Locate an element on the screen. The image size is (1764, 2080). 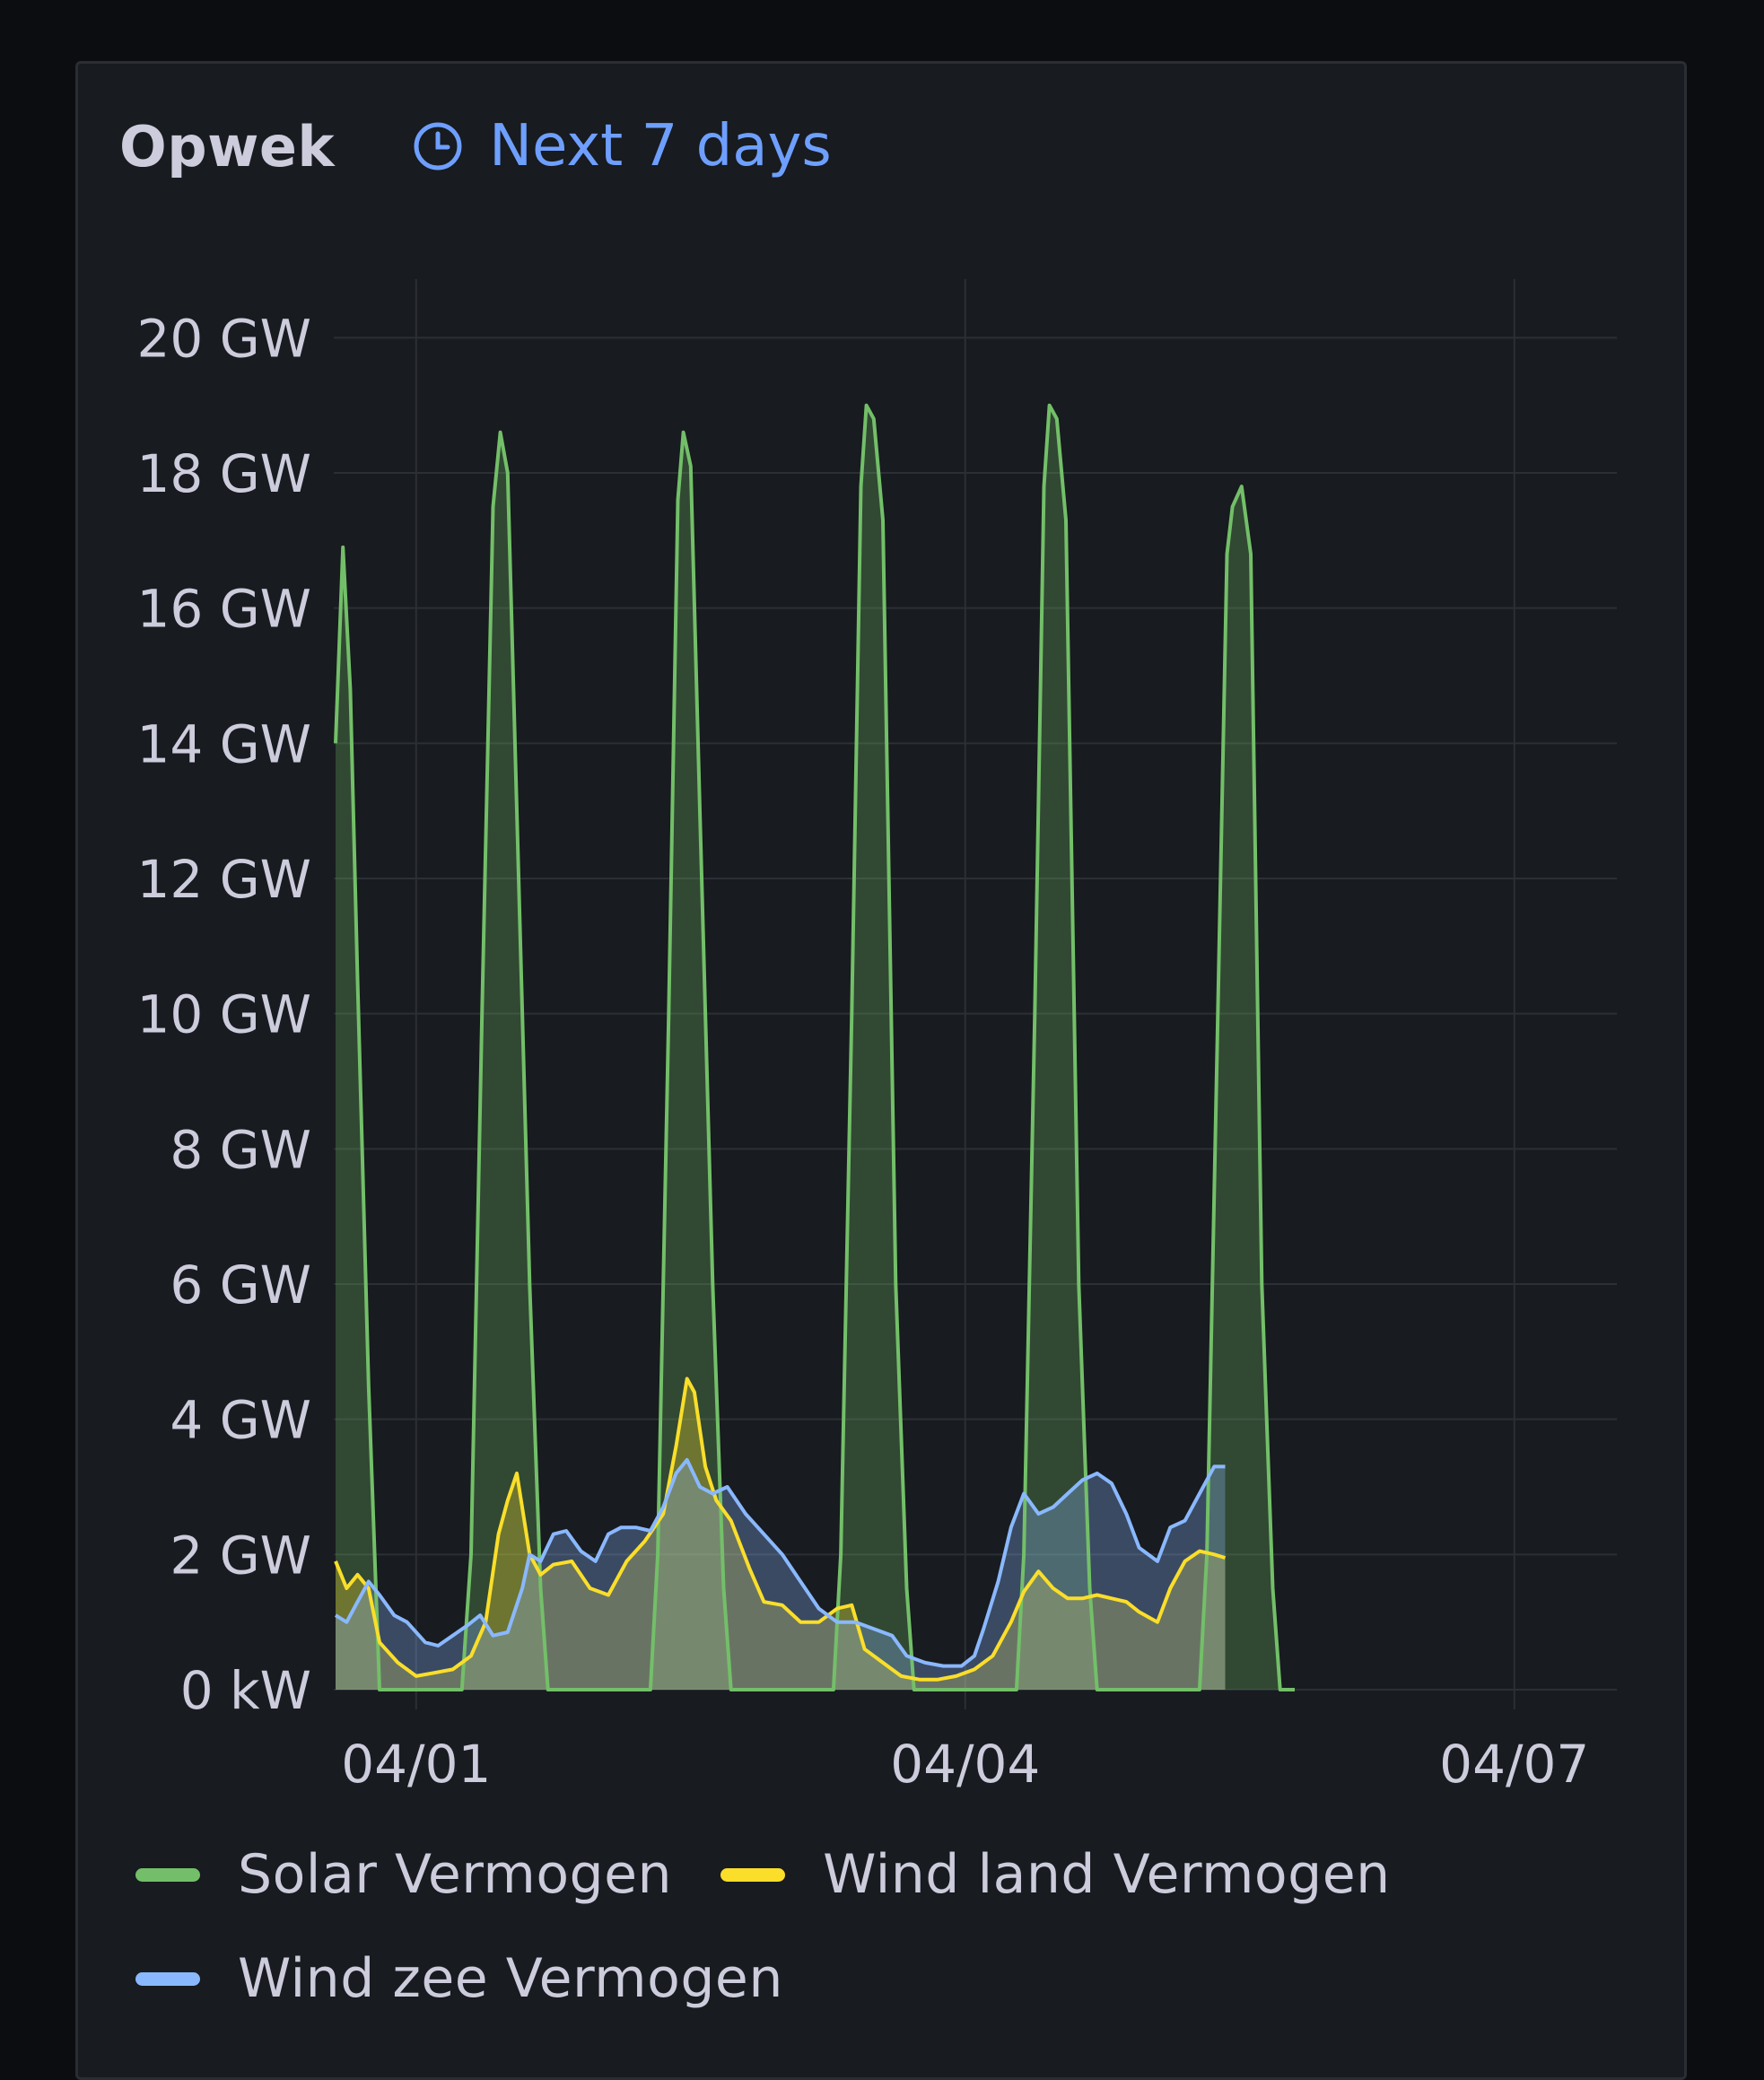
y-tick-label: 12 GW is located at coordinates (223, 880).